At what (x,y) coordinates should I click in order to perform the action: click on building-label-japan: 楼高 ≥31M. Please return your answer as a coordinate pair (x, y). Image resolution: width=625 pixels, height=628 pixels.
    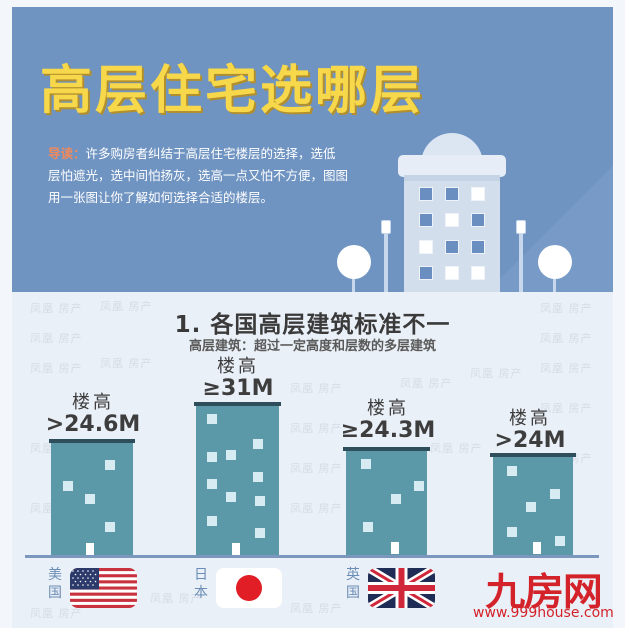
    Looking at the image, I should click on (238, 378).